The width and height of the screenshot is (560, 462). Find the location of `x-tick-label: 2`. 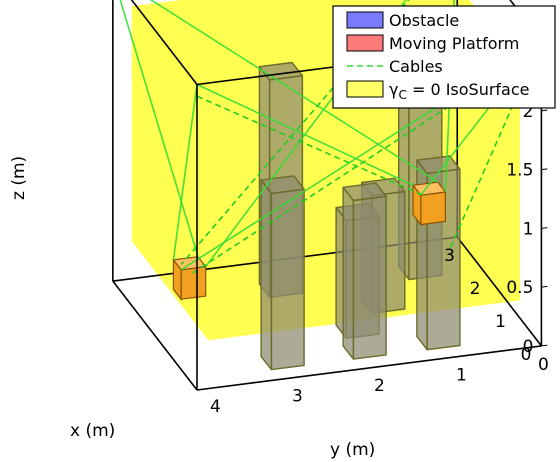

x-tick-label: 2 is located at coordinates (475, 289).